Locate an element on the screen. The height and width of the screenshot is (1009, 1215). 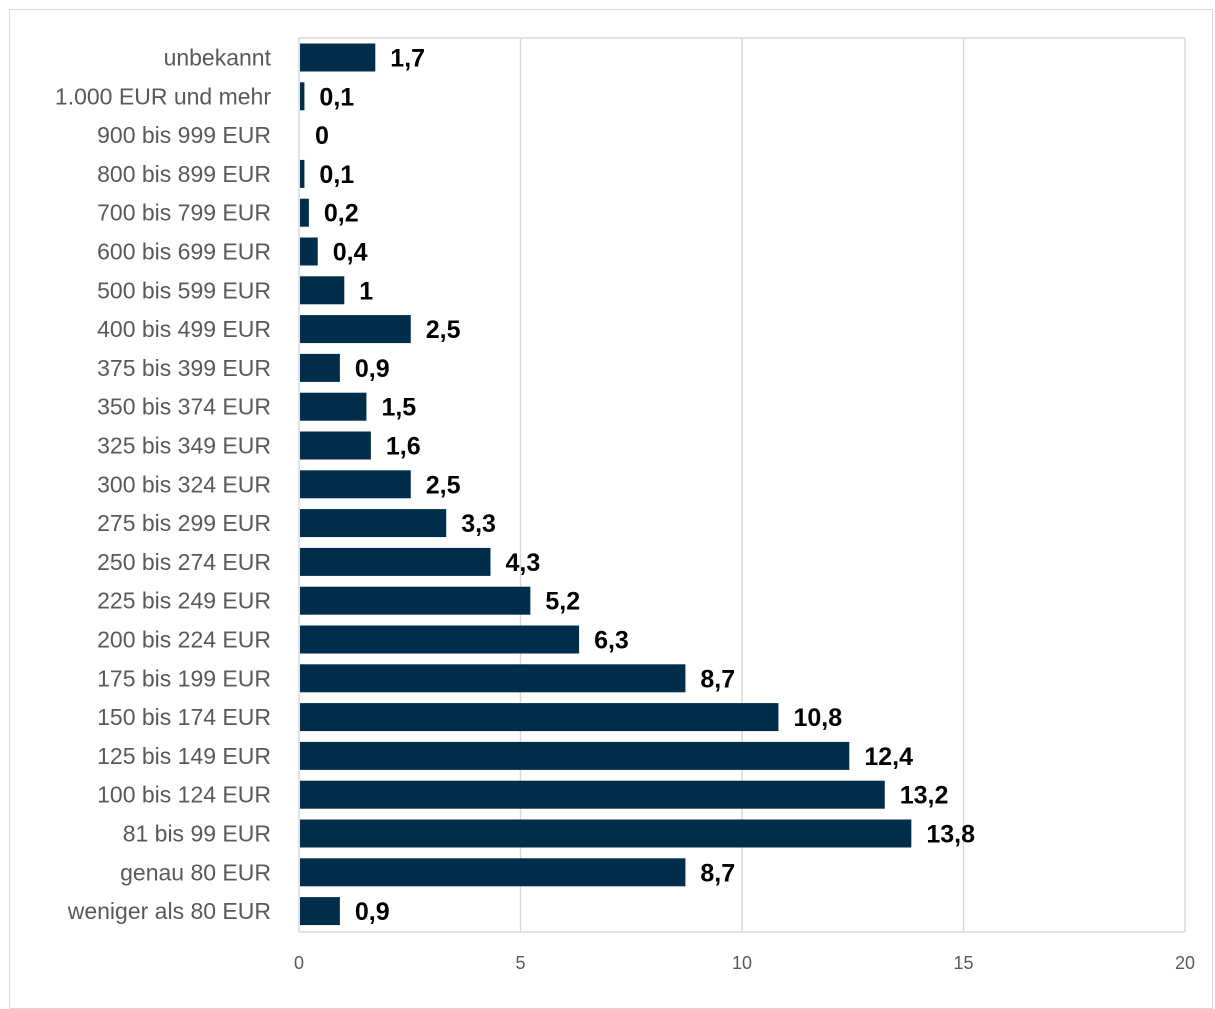
category-label: 600 bis 699 EUR is located at coordinates (184, 252).